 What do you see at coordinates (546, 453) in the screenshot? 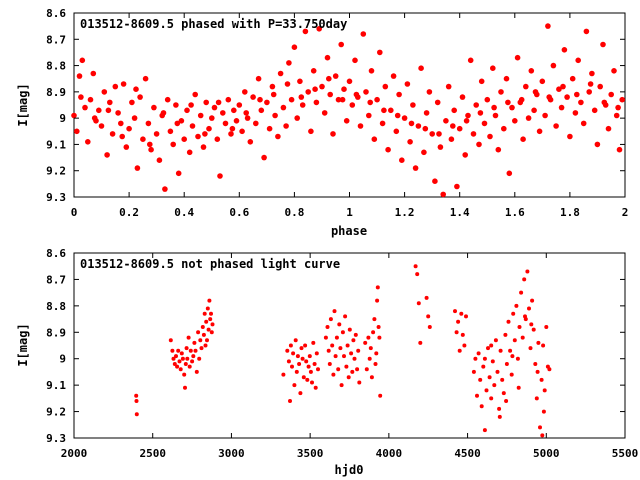
I see `x-tick-label: 5000` at bounding box center [546, 453].